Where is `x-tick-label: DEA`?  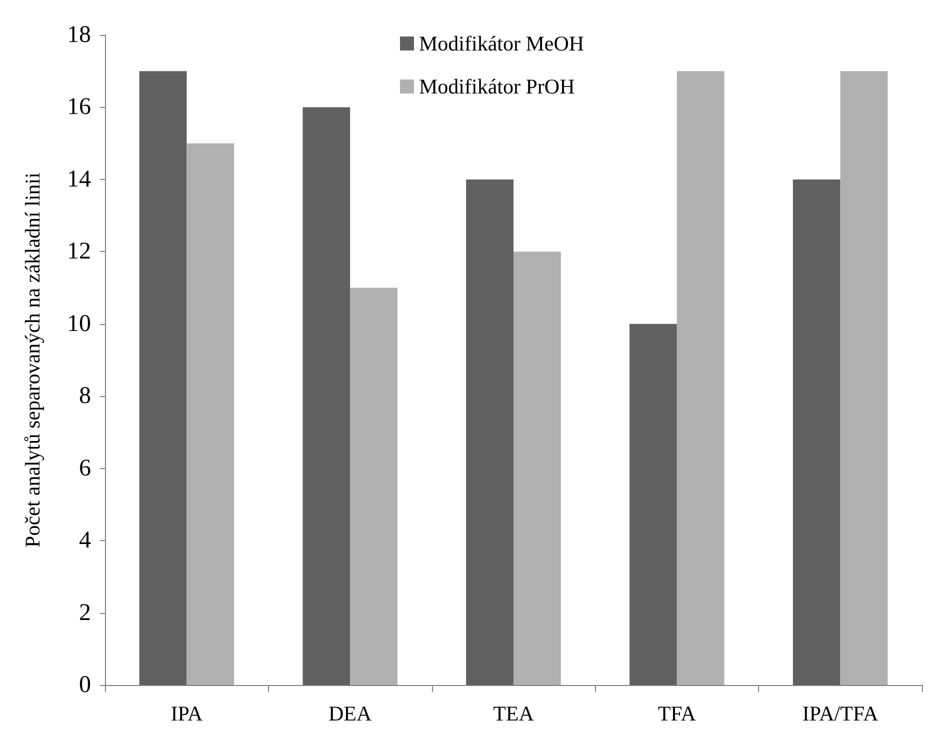 x-tick-label: DEA is located at coordinates (350, 714).